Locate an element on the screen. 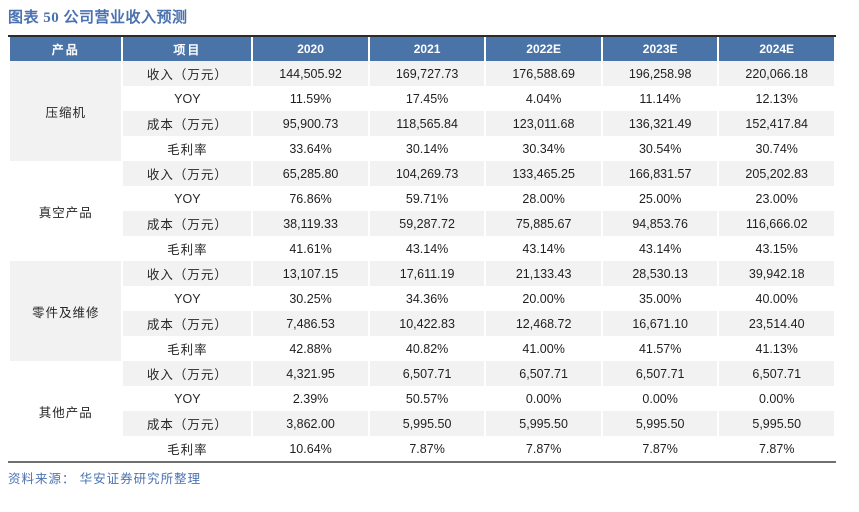  product-cell: 其他产品 is located at coordinates (65, 412).